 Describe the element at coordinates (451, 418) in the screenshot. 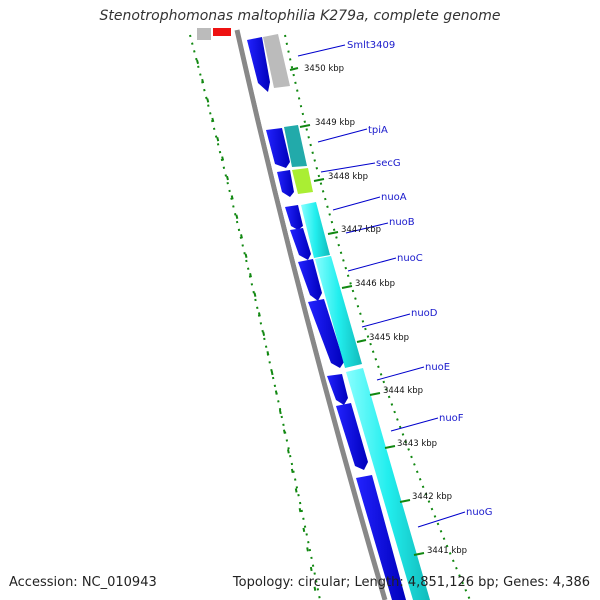

I see `gene-label-nuof: nuoF` at that location.